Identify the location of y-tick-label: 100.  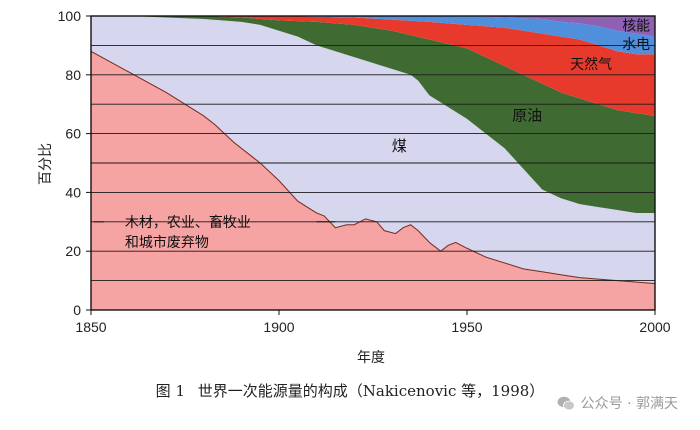
(70, 16).